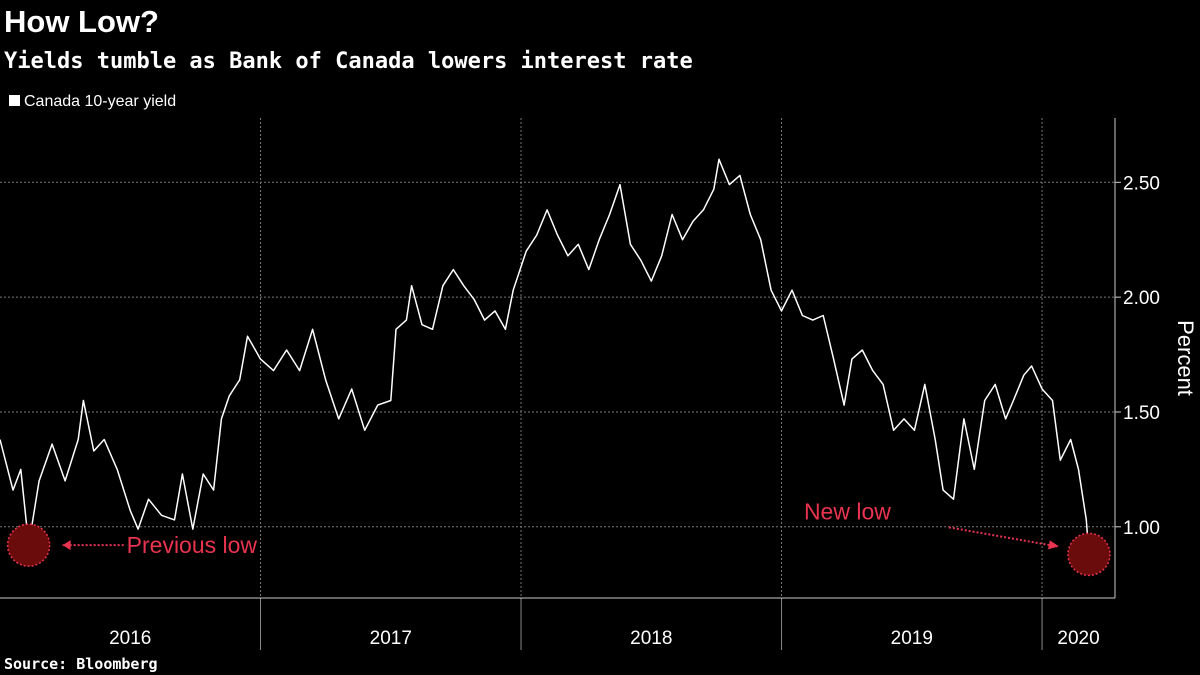  What do you see at coordinates (192, 545) in the screenshot?
I see `annotation: Previous low` at bounding box center [192, 545].